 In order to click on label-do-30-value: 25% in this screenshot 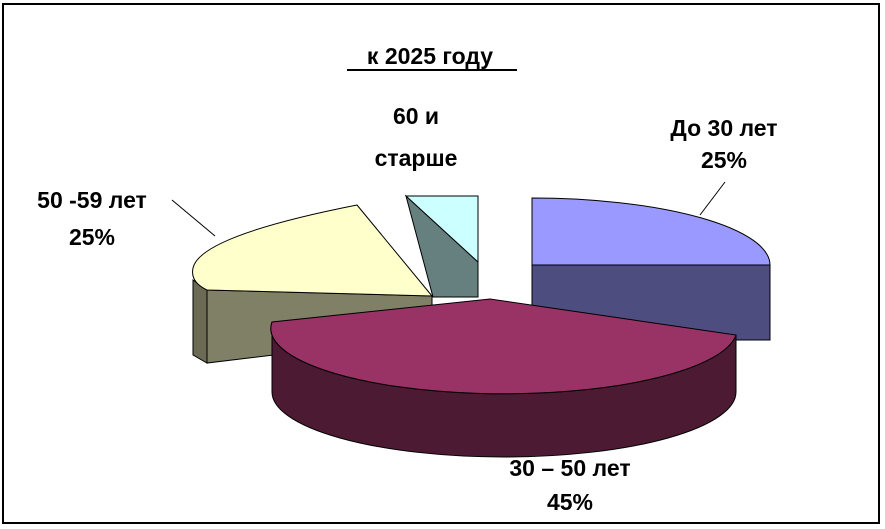, I will do `click(724, 160)`.